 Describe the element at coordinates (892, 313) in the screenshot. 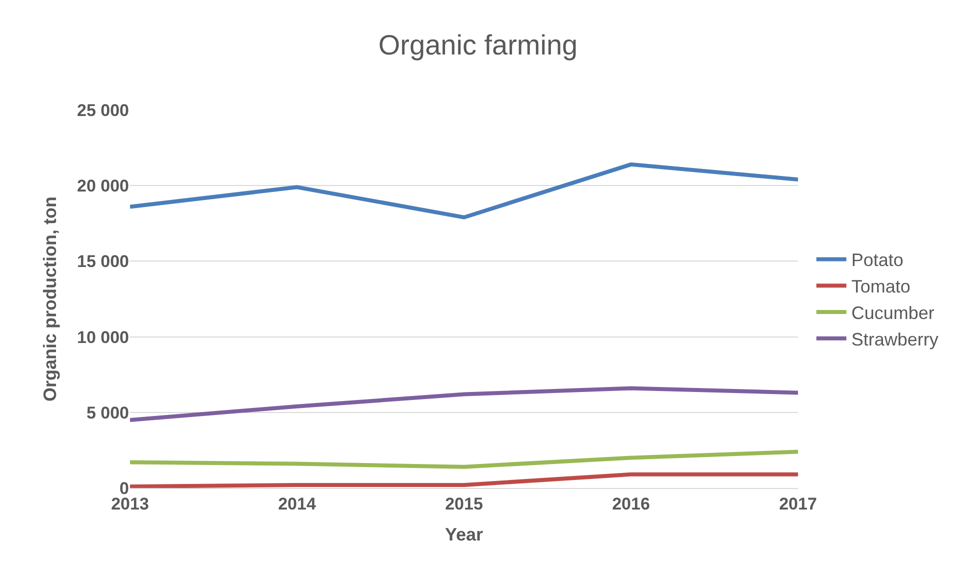

I see `legend-label: Cucumber` at that location.